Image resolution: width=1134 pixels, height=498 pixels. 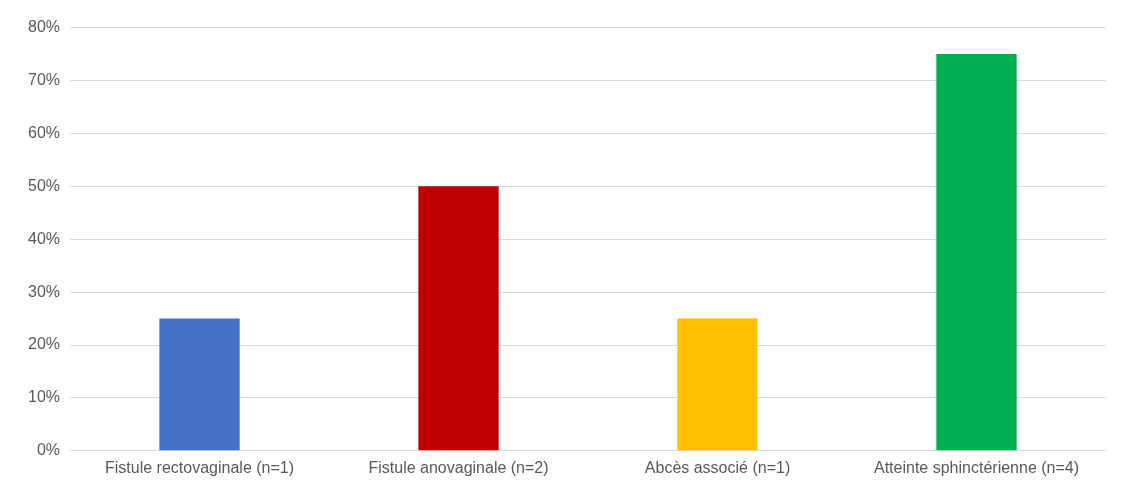 What do you see at coordinates (44, 344) in the screenshot?
I see `y-tick-label: 20%` at bounding box center [44, 344].